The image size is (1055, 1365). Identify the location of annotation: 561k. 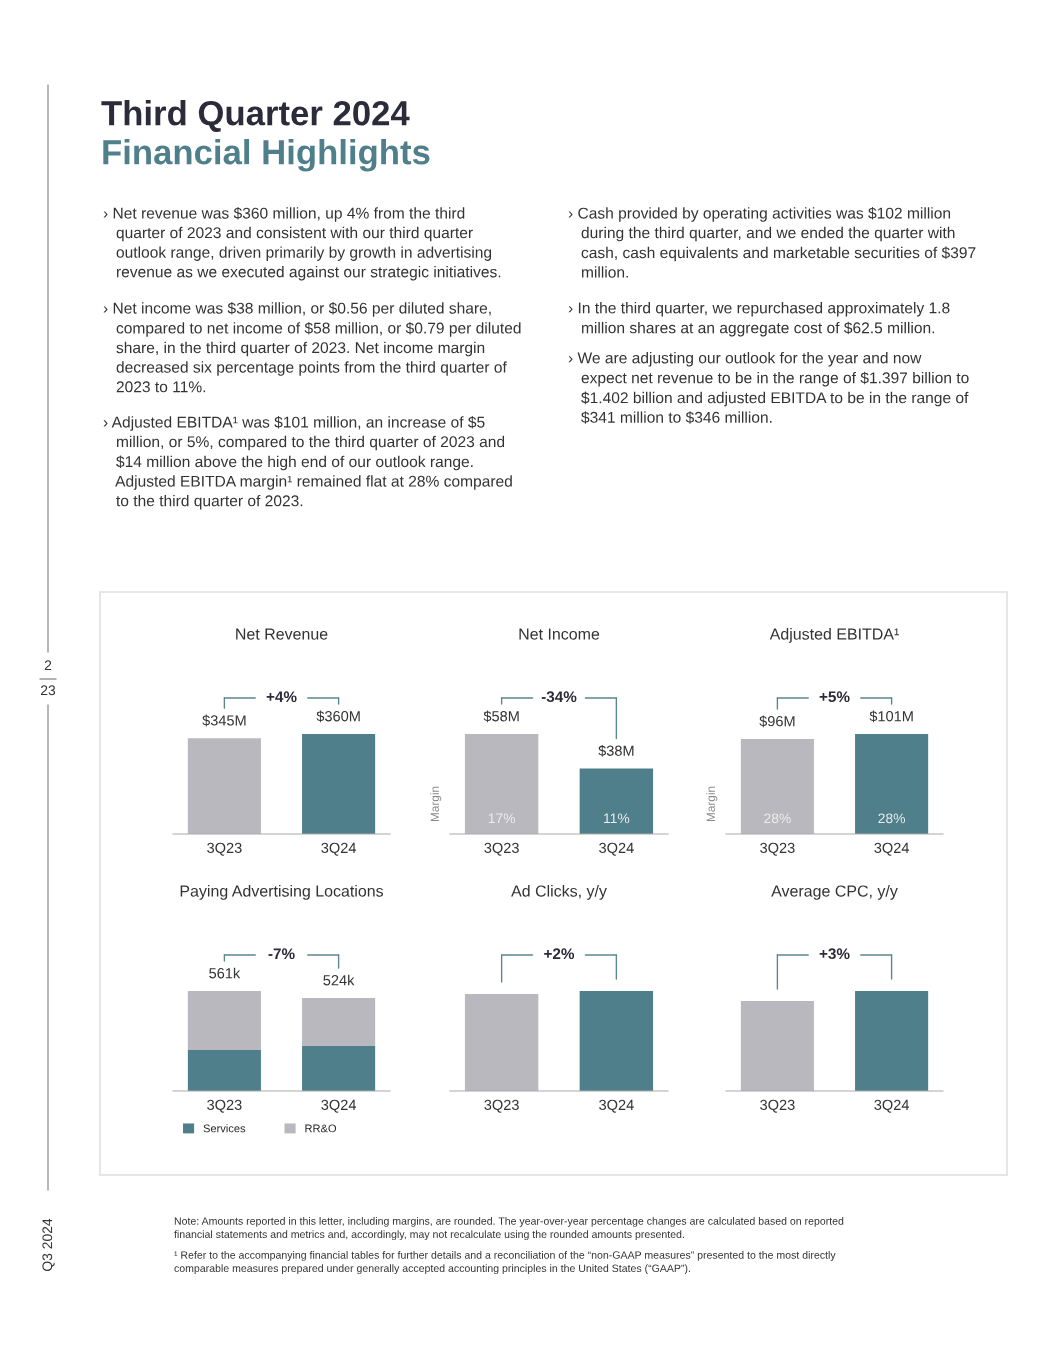
(225, 973).